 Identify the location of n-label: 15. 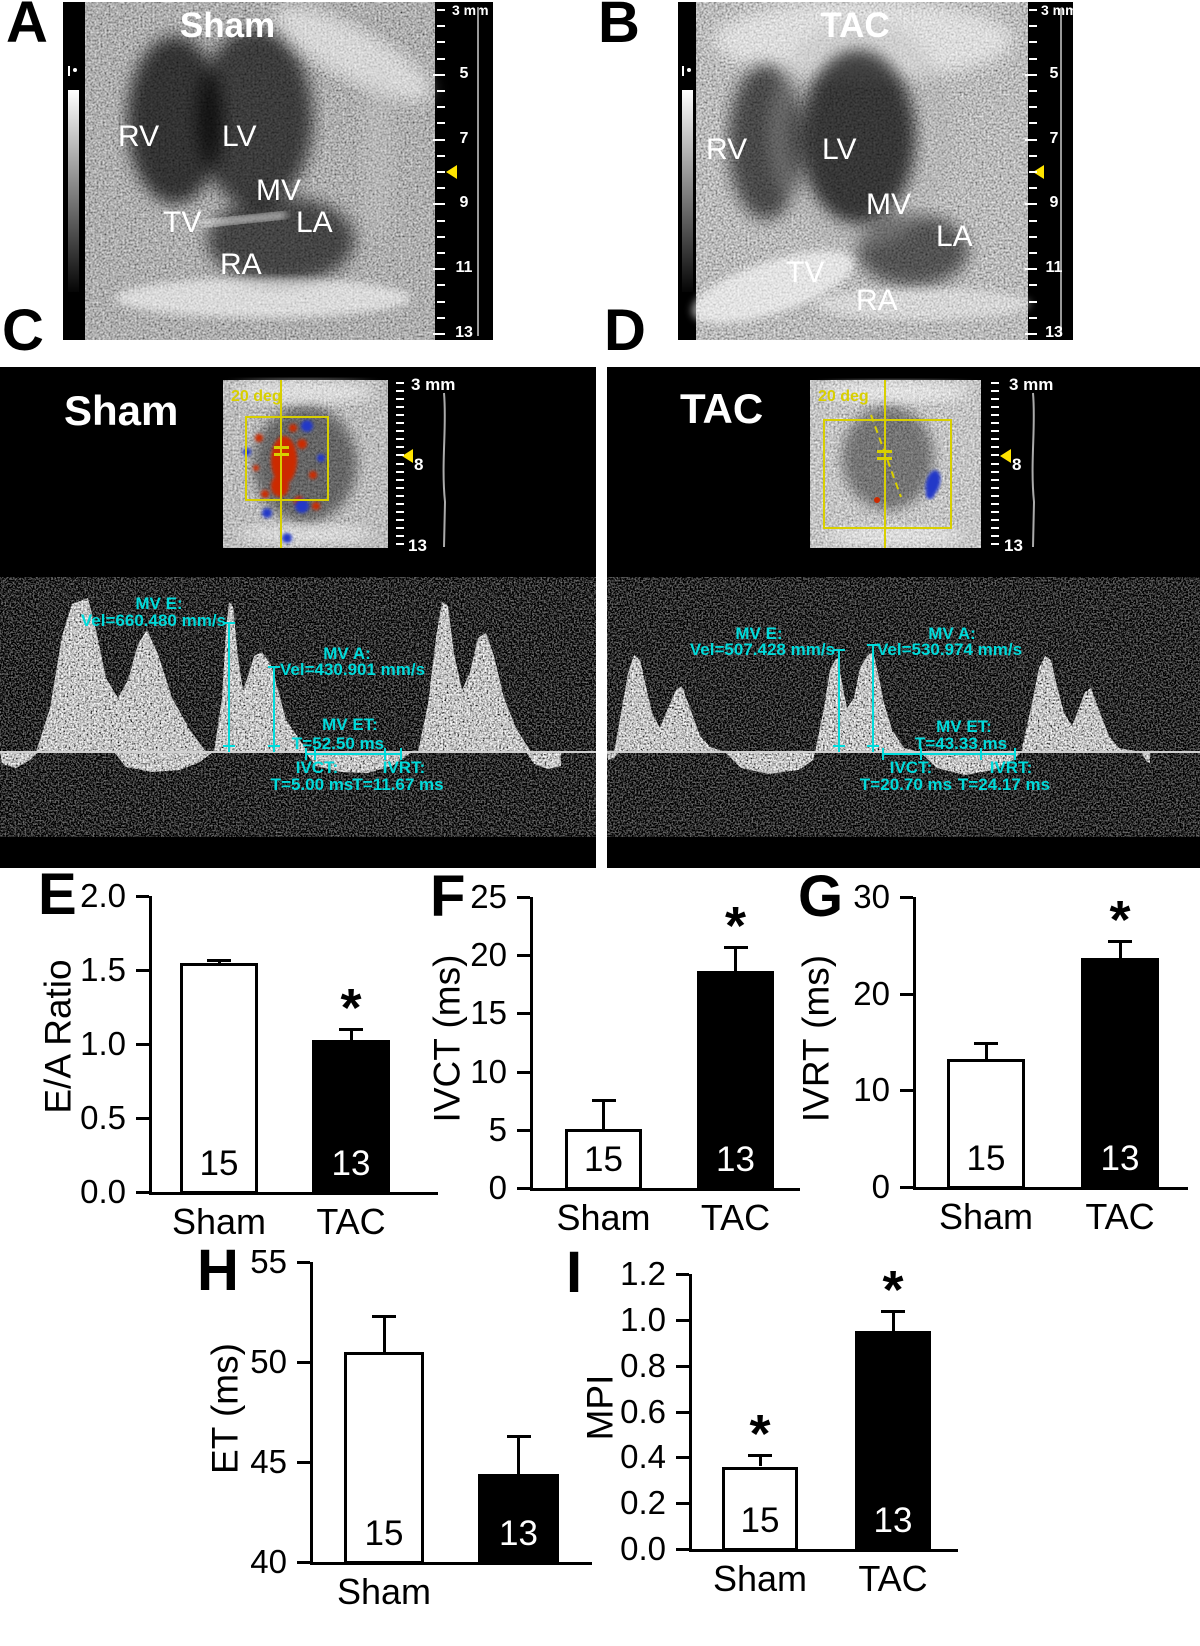
(760, 1520).